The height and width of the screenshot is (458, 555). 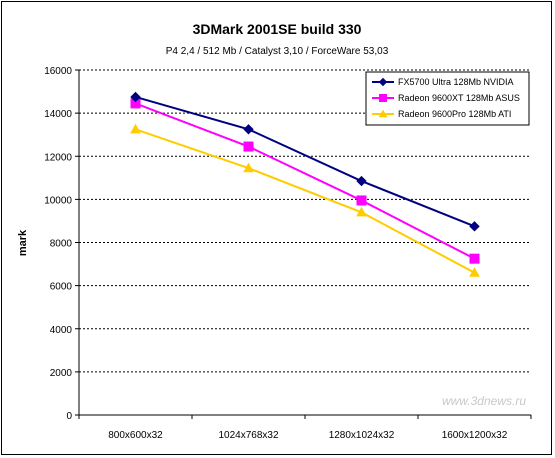 What do you see at coordinates (459, 98) in the screenshot?
I see `legend-label: Radeon 9600XT 128Mb ASUS` at bounding box center [459, 98].